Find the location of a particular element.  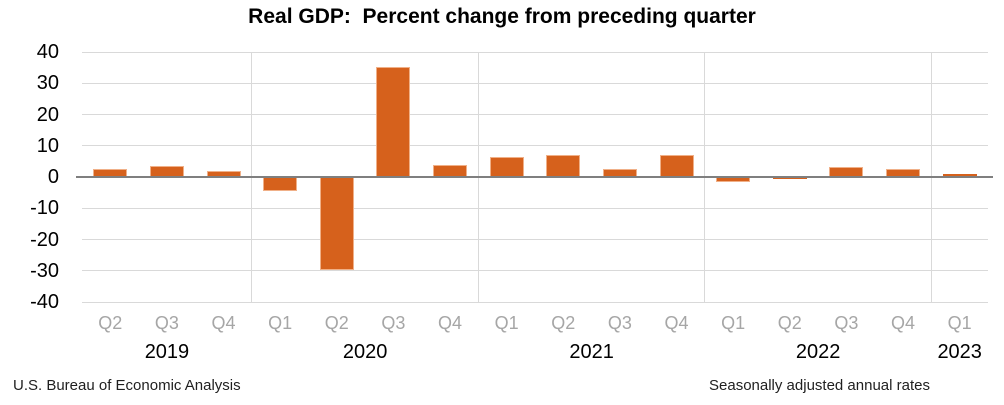

y-tick-label: 20 is located at coordinates (47, 114).